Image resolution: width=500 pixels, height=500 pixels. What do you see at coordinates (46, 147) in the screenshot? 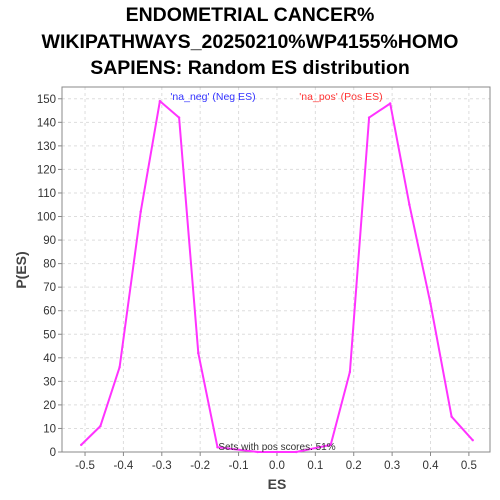
I see `y-tick-label: 130` at bounding box center [46, 147].